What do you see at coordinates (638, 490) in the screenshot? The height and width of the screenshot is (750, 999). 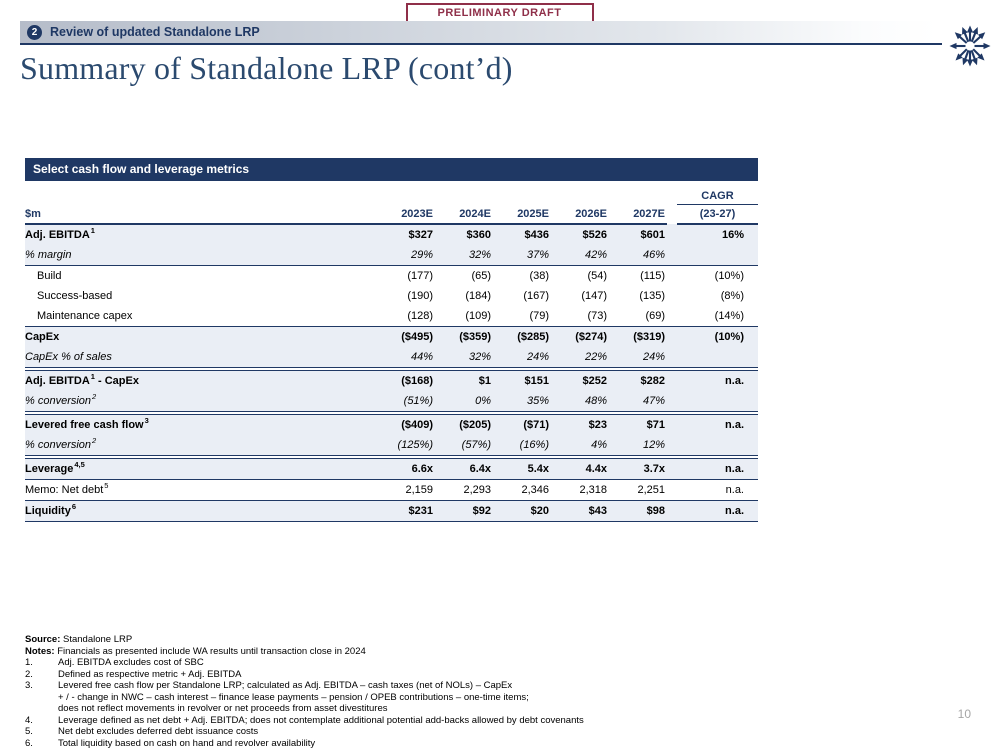 I see `row-value: 2,251` at bounding box center [638, 490].